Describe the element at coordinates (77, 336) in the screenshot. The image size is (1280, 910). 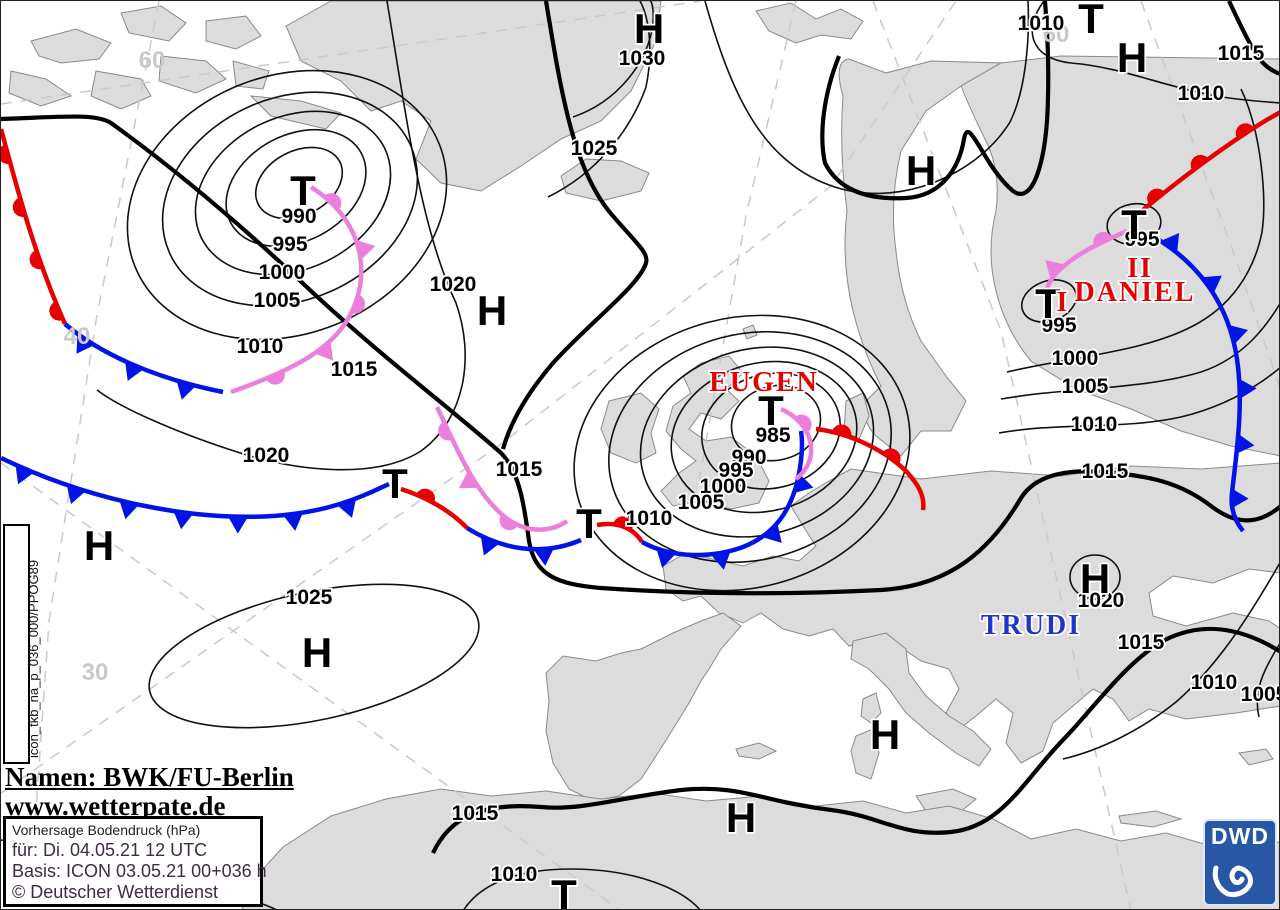
I see `graticule-label: 40` at that location.